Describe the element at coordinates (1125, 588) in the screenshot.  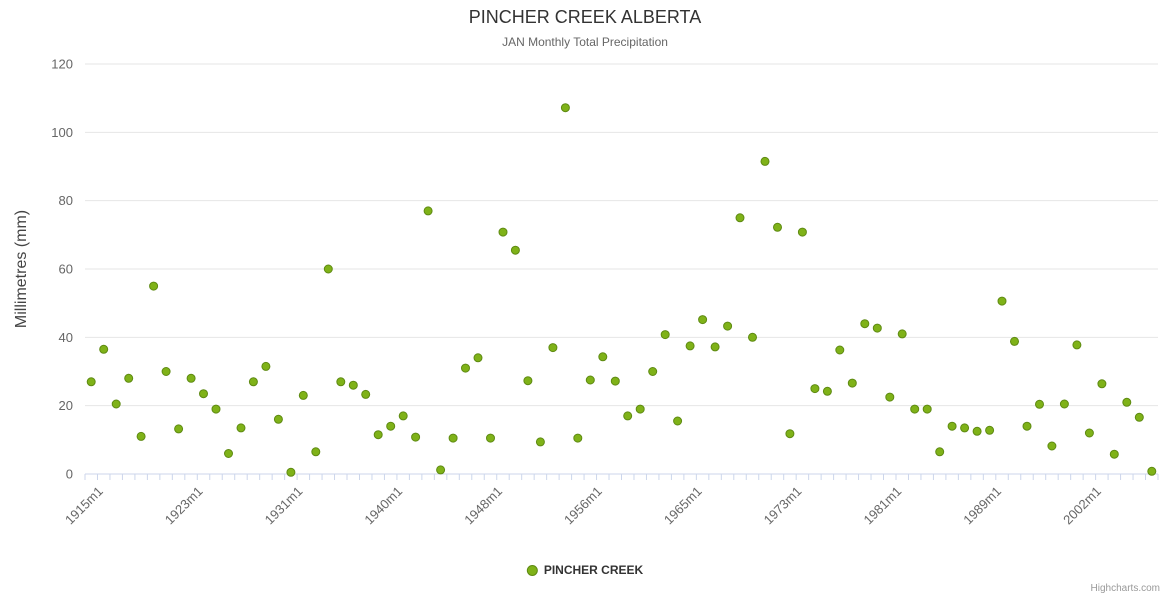
I see `credits-link: Highcharts.com` at that location.